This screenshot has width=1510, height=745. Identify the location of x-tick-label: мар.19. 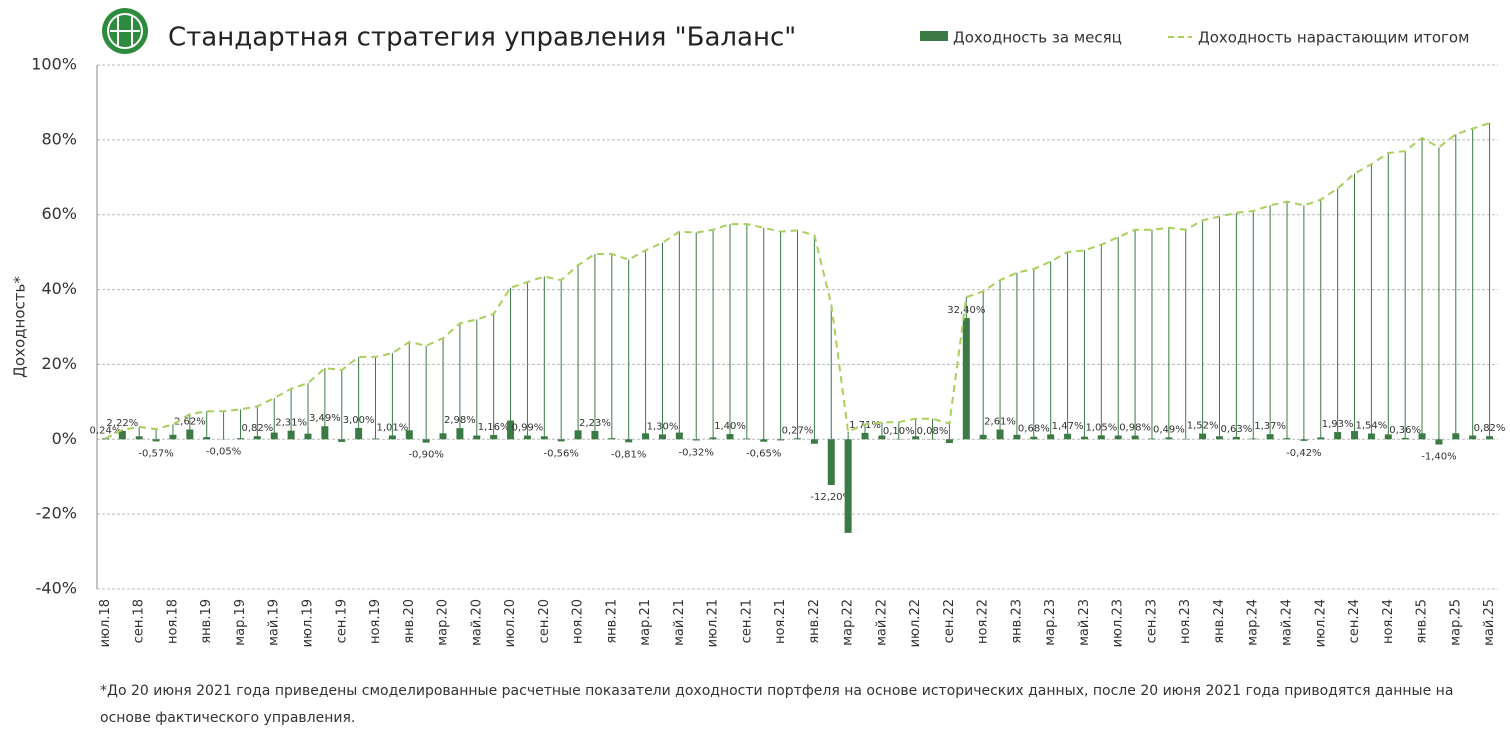
(240, 622).